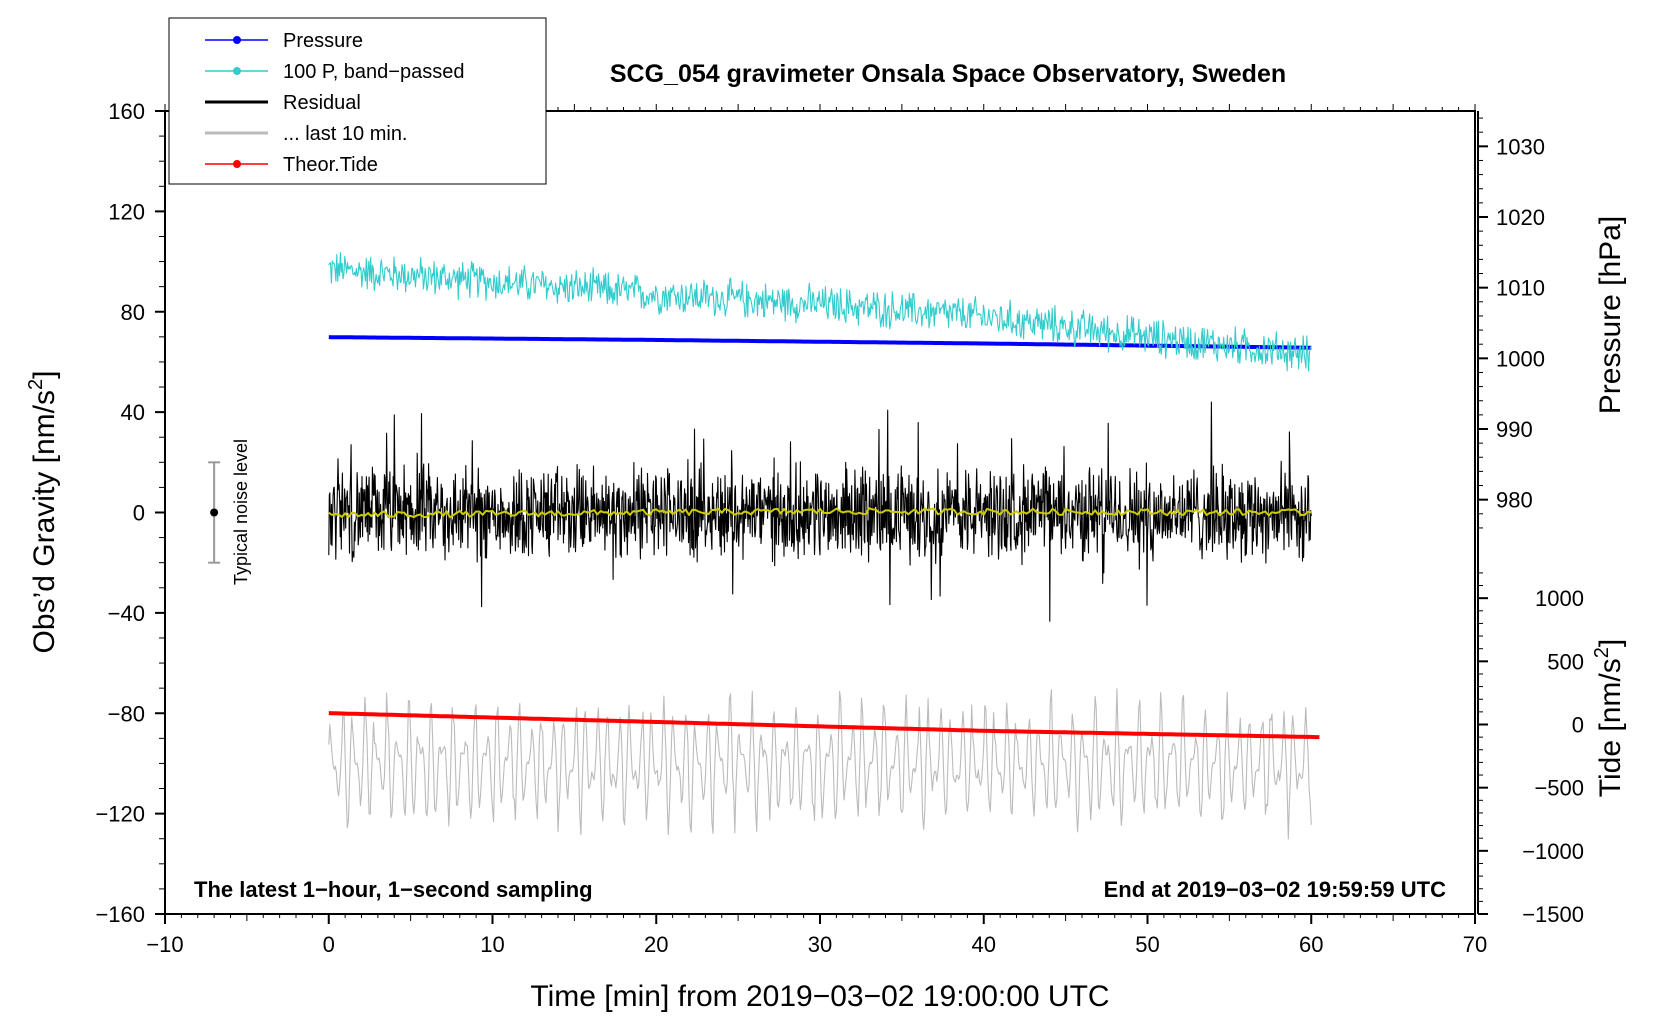 This screenshot has width=1660, height=1020. I want to click on x-tick-label: −10, so click(164, 944).